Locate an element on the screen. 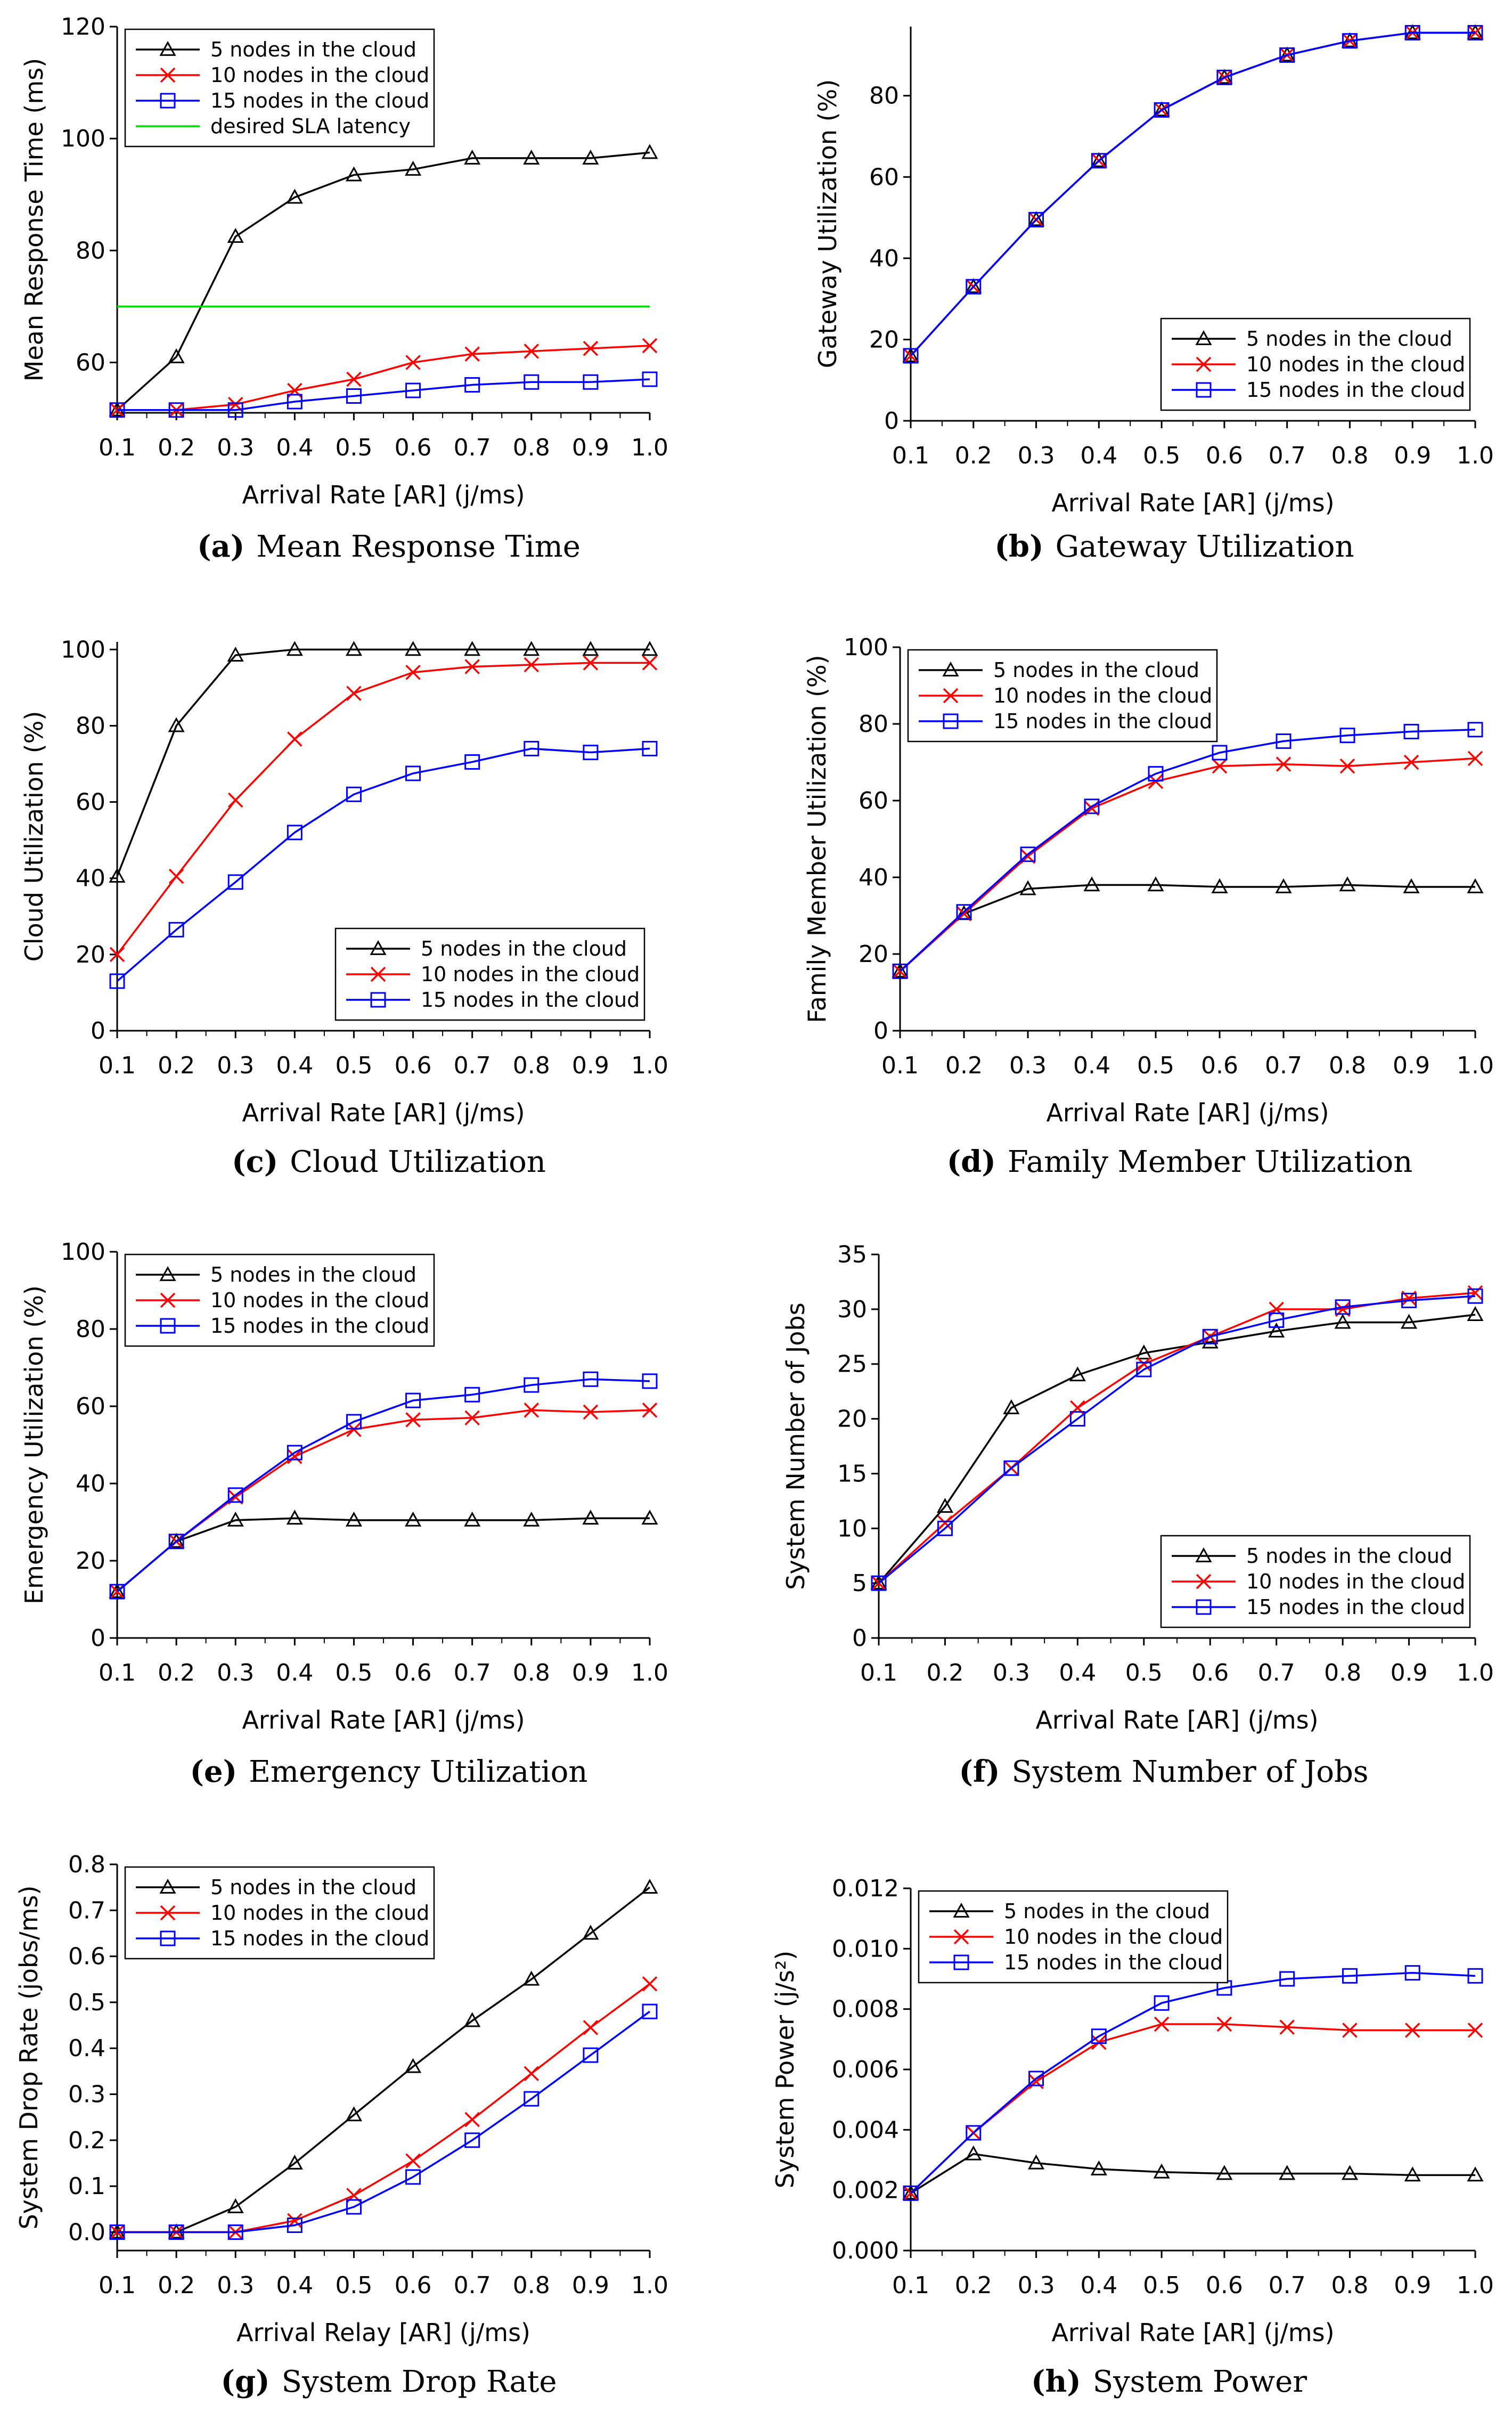  x-tick-label: 0.6 is located at coordinates (414, 1065).